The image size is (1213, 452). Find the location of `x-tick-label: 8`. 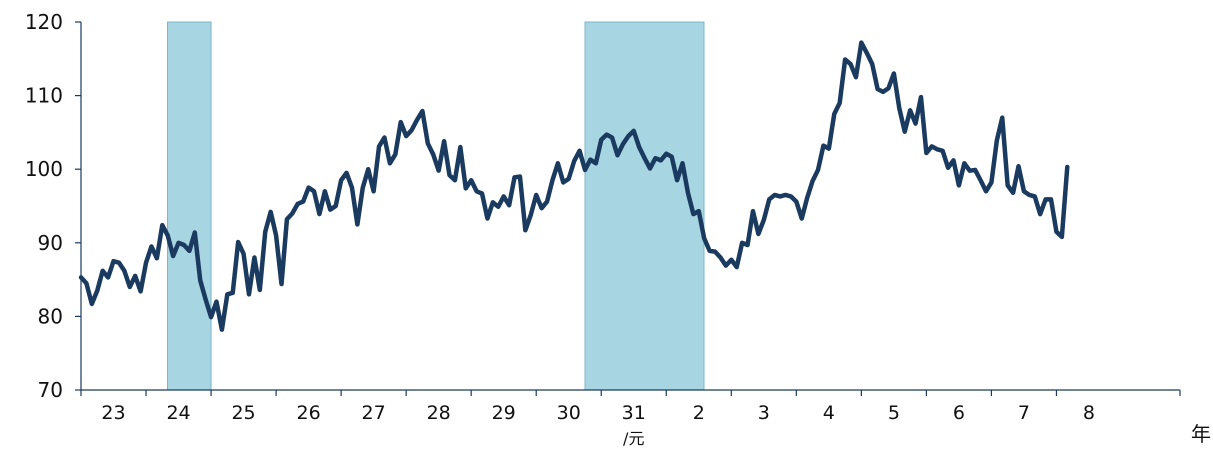

x-tick-label: 8 is located at coordinates (1089, 413).